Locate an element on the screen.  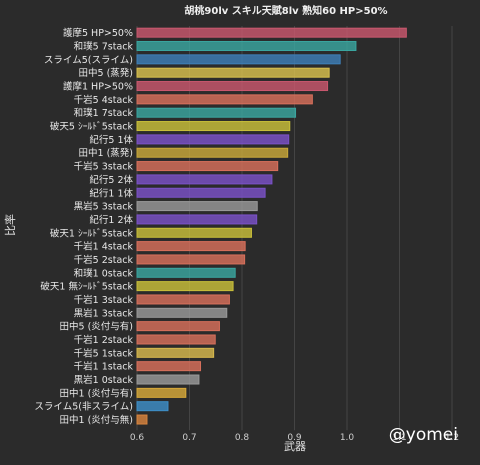
category-label: 破天1 無ｼｰﾙﾄﾞ5stack is located at coordinates (86, 287).